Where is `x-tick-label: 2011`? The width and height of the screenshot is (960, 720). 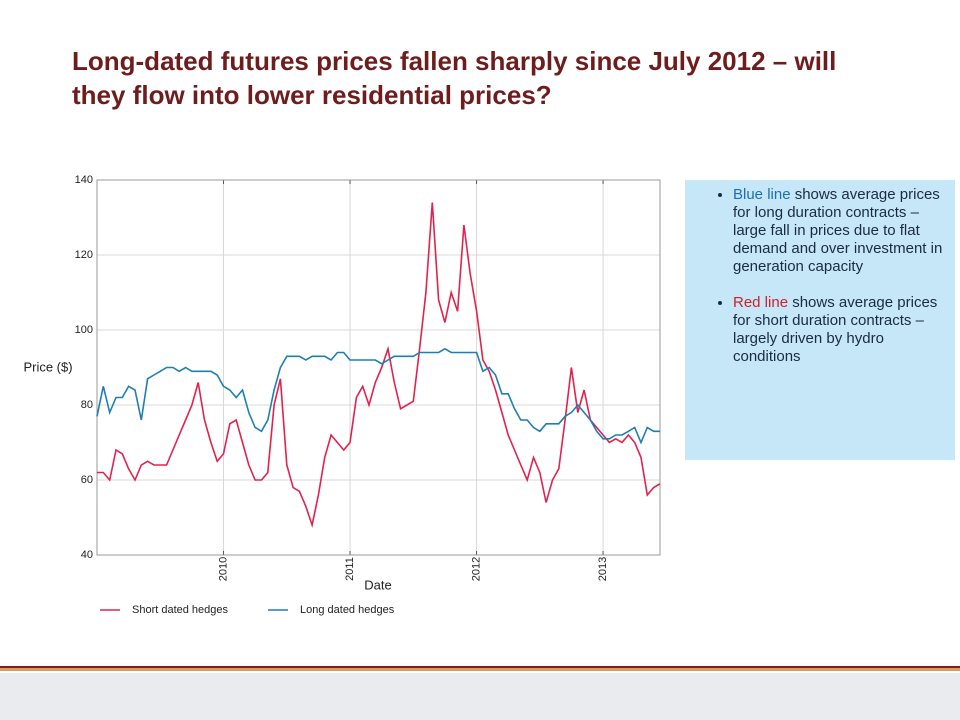 x-tick-label: 2011 is located at coordinates (350, 569).